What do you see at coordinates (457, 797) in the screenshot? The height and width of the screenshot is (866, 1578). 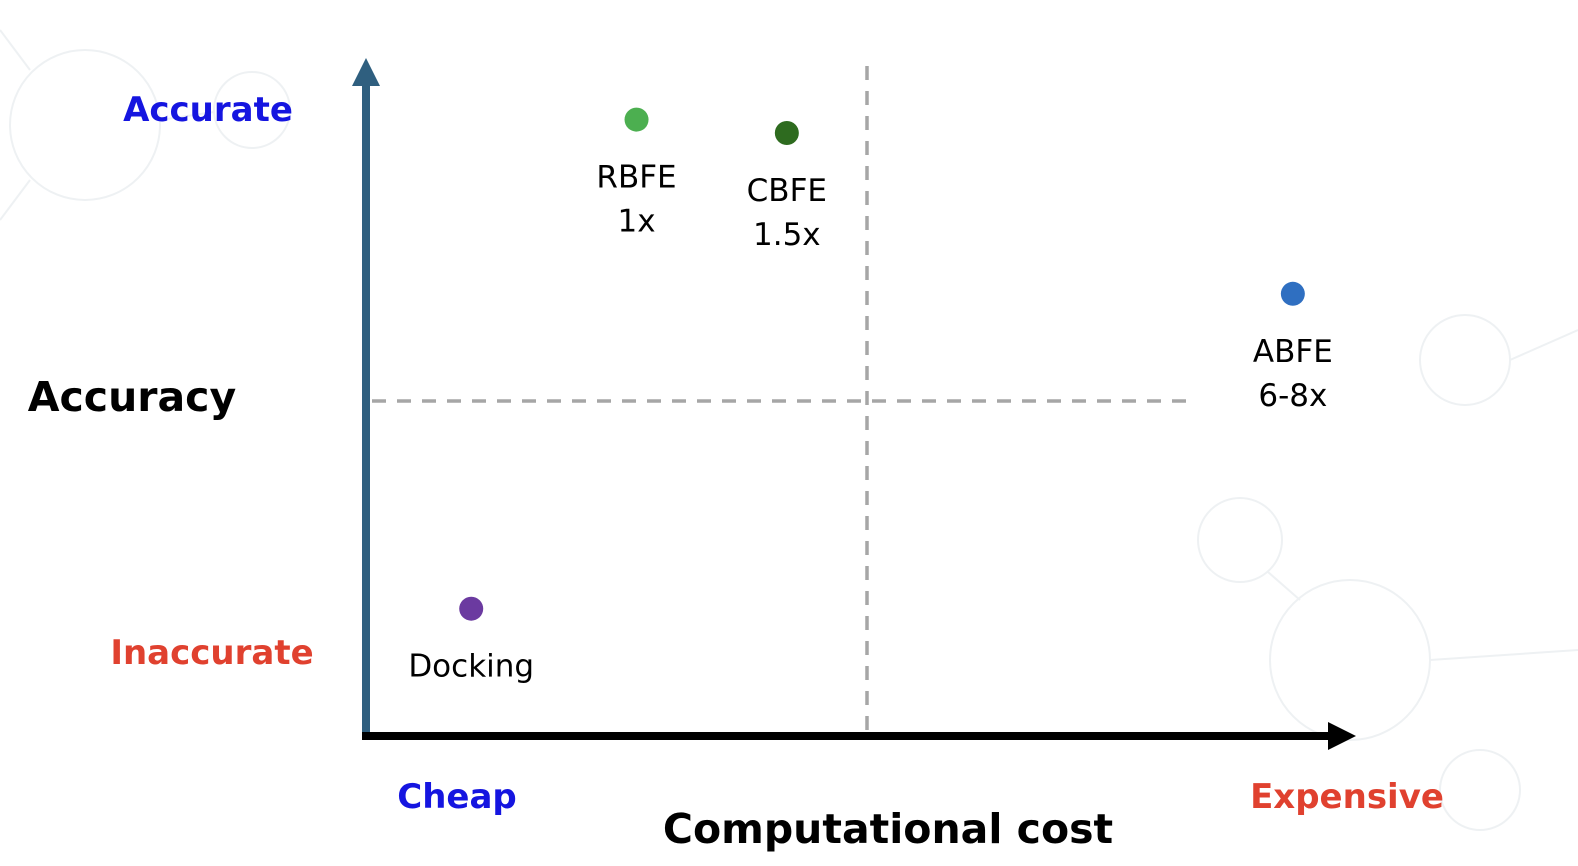 I see `x-low-label: Cheap` at bounding box center [457, 797].